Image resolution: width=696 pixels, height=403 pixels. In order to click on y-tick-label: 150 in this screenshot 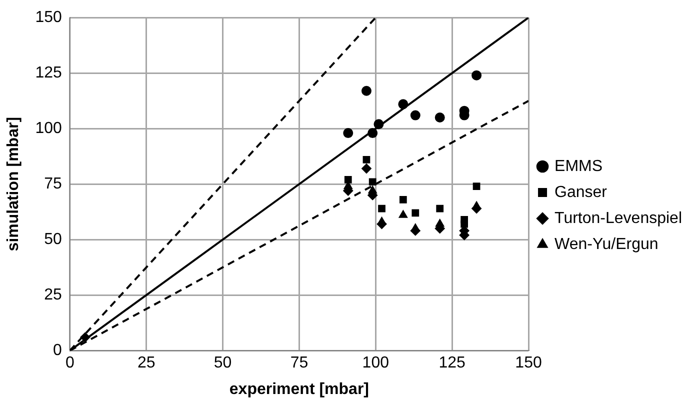, I will do `click(48, 17)`.